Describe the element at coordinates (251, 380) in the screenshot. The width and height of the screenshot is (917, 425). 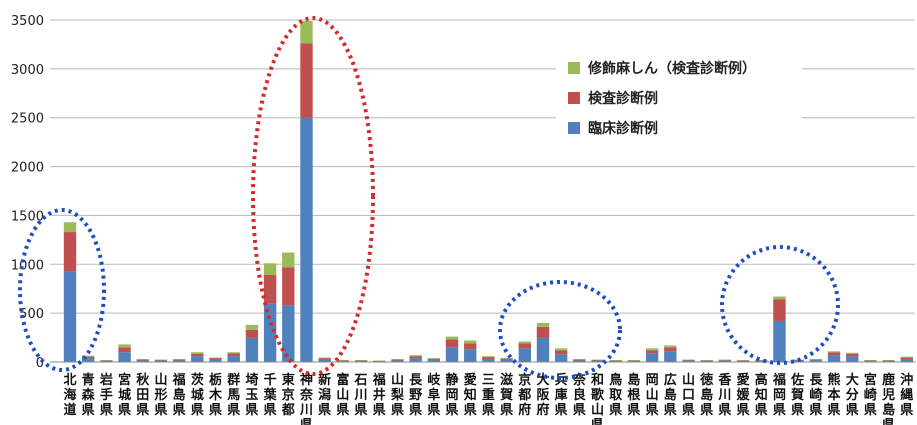
I see `x-tick-label: 埼` at that location.